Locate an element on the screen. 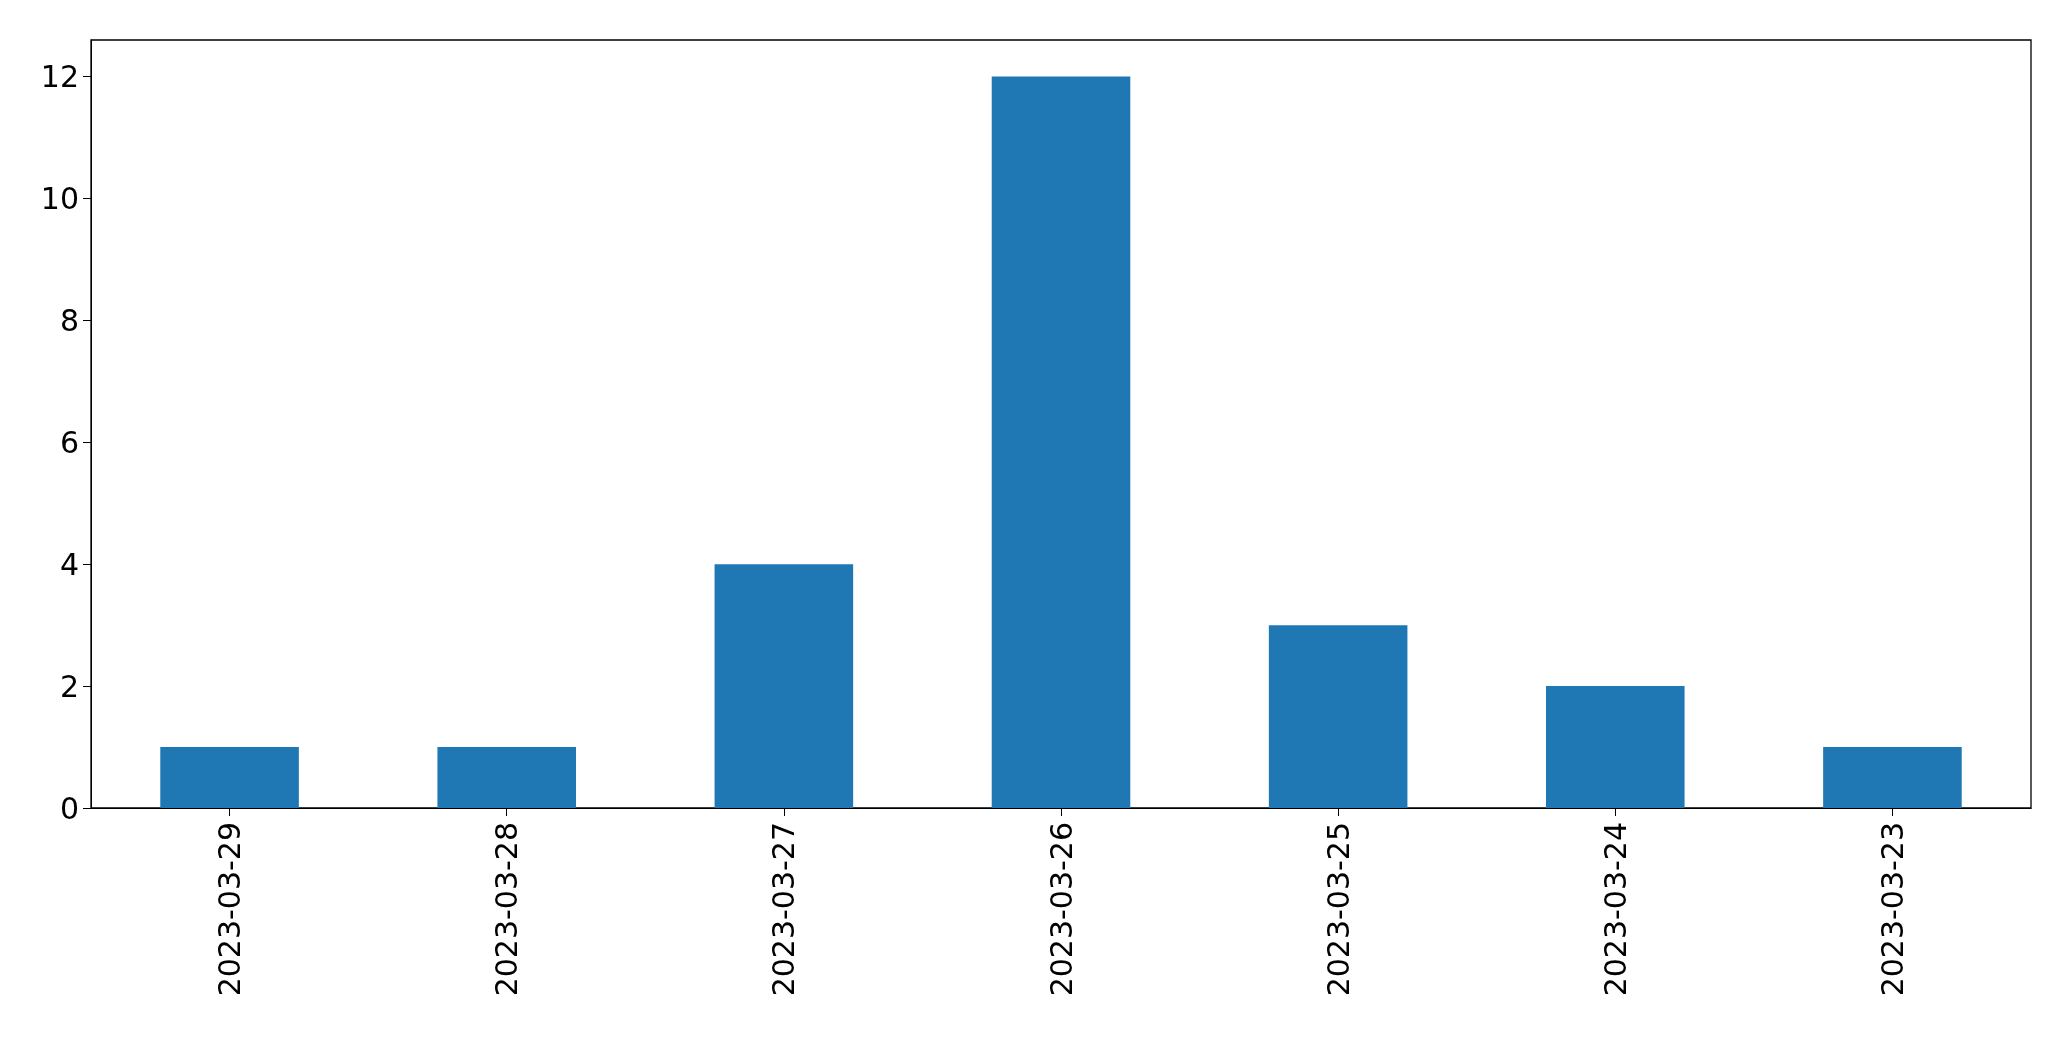 The height and width of the screenshot is (1061, 2071). y-tick-label: 10 is located at coordinates (59, 198).